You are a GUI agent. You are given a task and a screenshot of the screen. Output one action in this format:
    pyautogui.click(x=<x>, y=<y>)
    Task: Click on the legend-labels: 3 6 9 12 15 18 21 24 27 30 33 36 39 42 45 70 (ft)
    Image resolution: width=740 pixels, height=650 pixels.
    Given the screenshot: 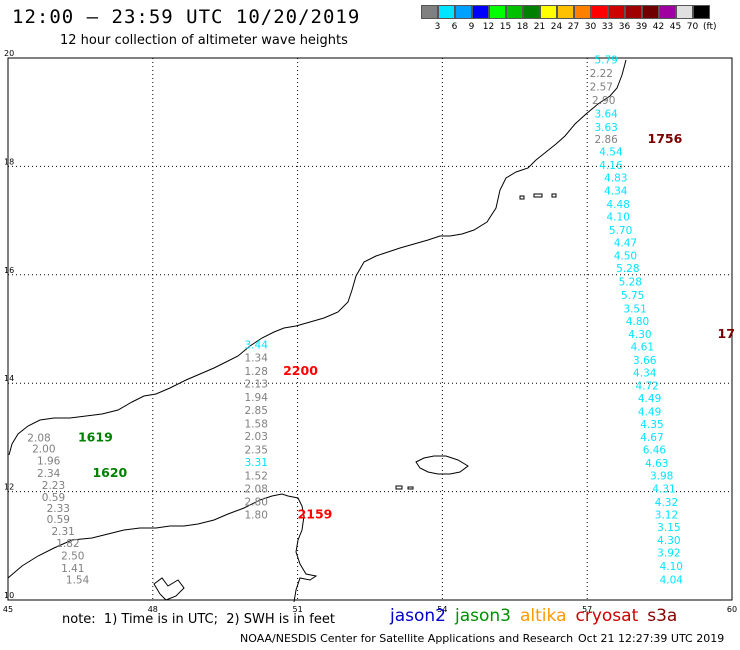 What is the action you would take?
    pyautogui.click(x=573, y=27)
    